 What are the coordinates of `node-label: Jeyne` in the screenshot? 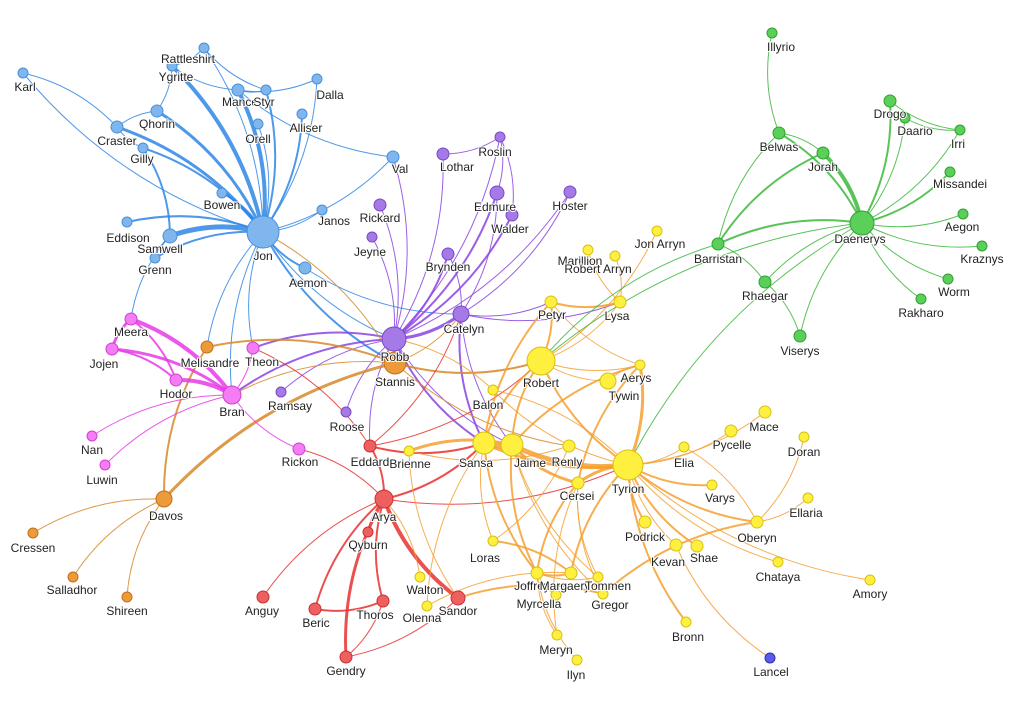 It's located at (370, 252).